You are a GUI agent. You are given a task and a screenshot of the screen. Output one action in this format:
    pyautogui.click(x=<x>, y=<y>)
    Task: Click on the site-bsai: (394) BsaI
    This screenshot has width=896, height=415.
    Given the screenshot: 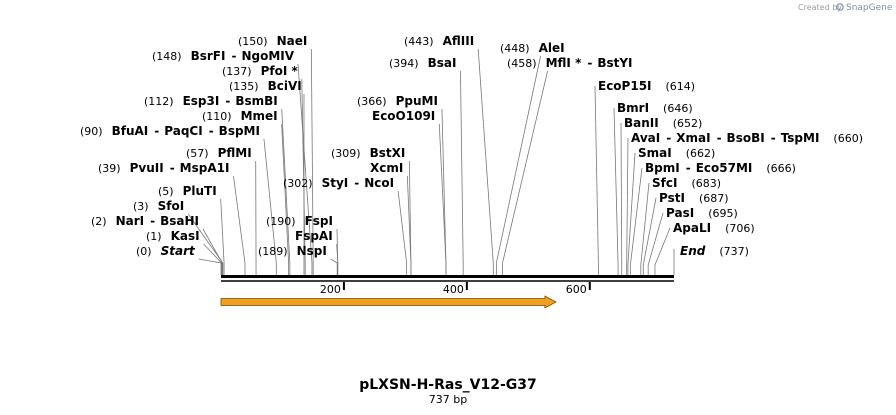 What is the action you would take?
    pyautogui.click(x=422, y=63)
    